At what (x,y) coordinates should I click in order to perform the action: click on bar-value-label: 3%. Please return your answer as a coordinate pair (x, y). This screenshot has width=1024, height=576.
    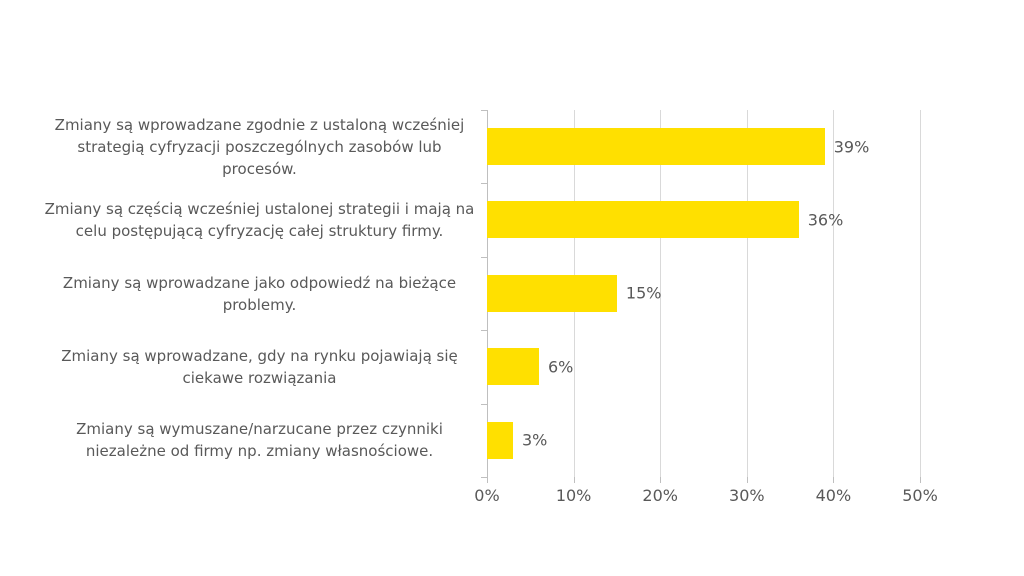
    Looking at the image, I should click on (534, 440).